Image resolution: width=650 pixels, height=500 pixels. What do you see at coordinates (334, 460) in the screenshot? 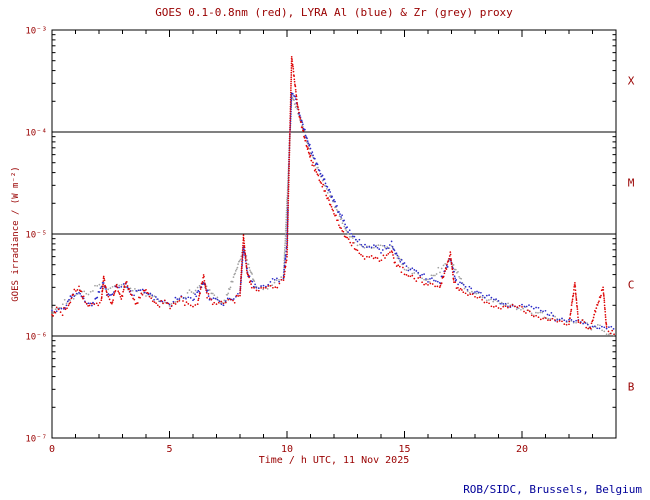
I see `x-axis-label: Time / h UTC, 11 Nov 2025` at bounding box center [334, 460].